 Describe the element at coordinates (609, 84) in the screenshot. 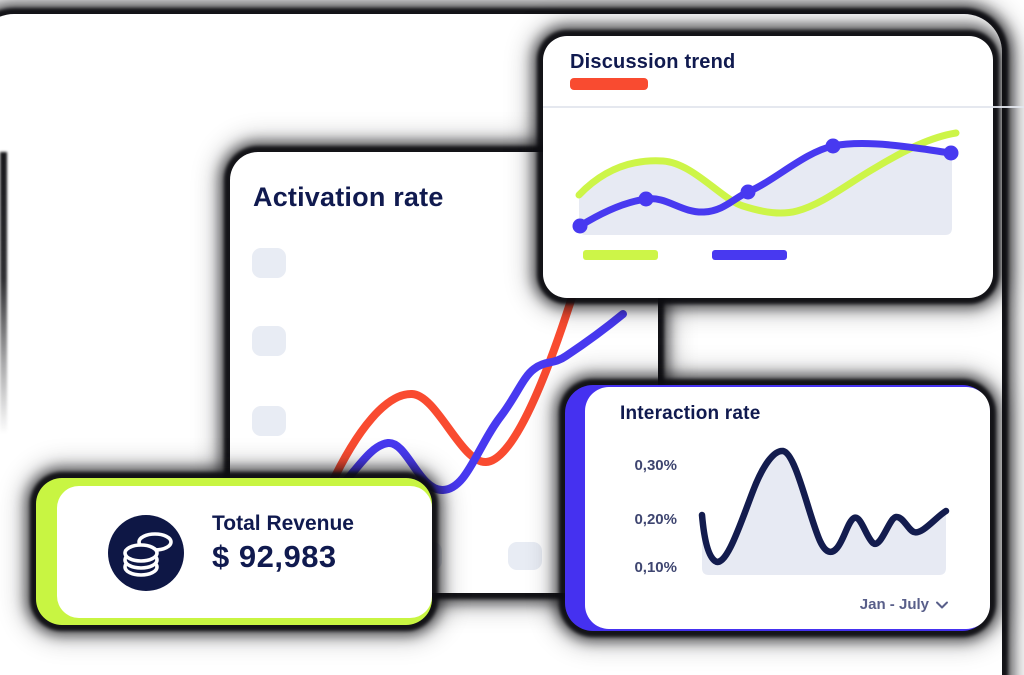

I see `active-tab-indicator` at that location.